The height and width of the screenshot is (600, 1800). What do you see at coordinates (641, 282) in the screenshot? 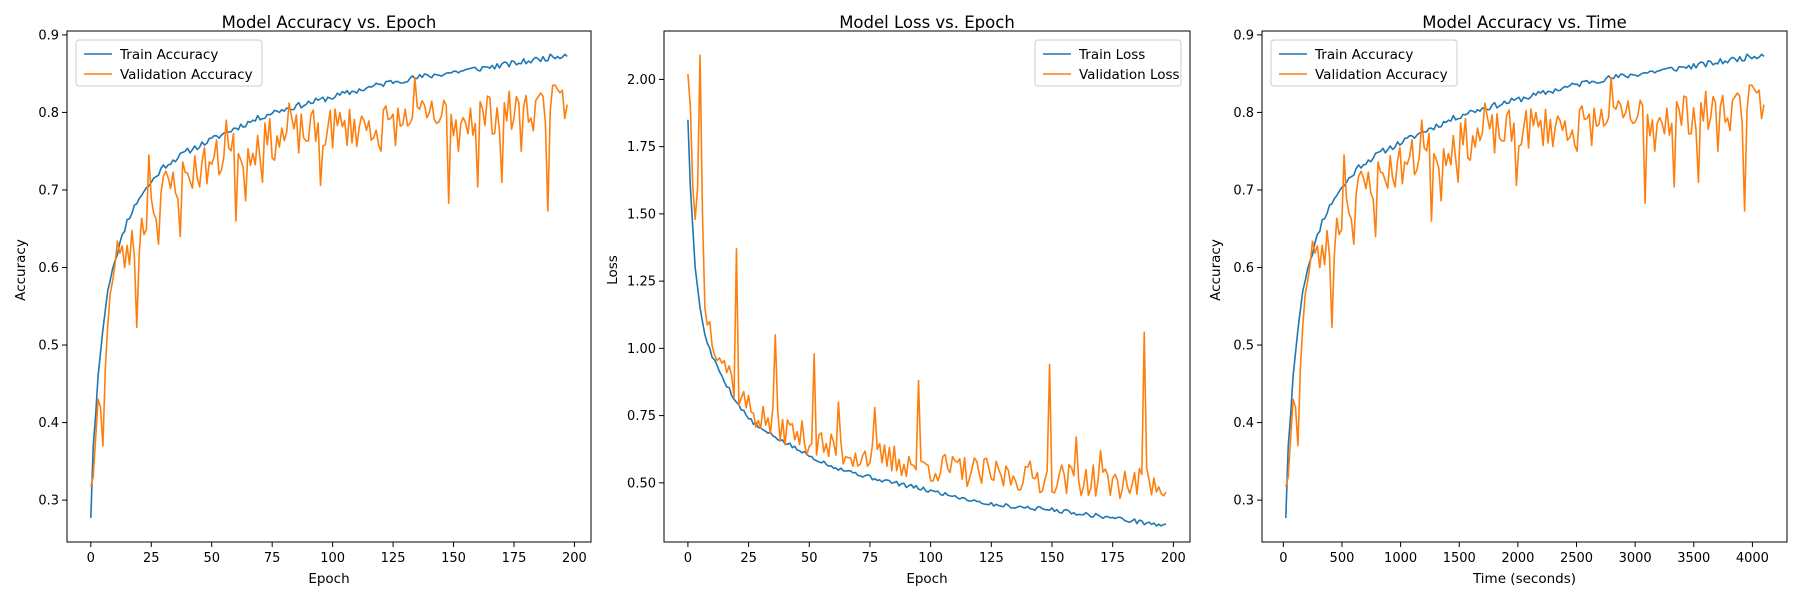
I see `y-tick-label: 1.25` at bounding box center [641, 282].